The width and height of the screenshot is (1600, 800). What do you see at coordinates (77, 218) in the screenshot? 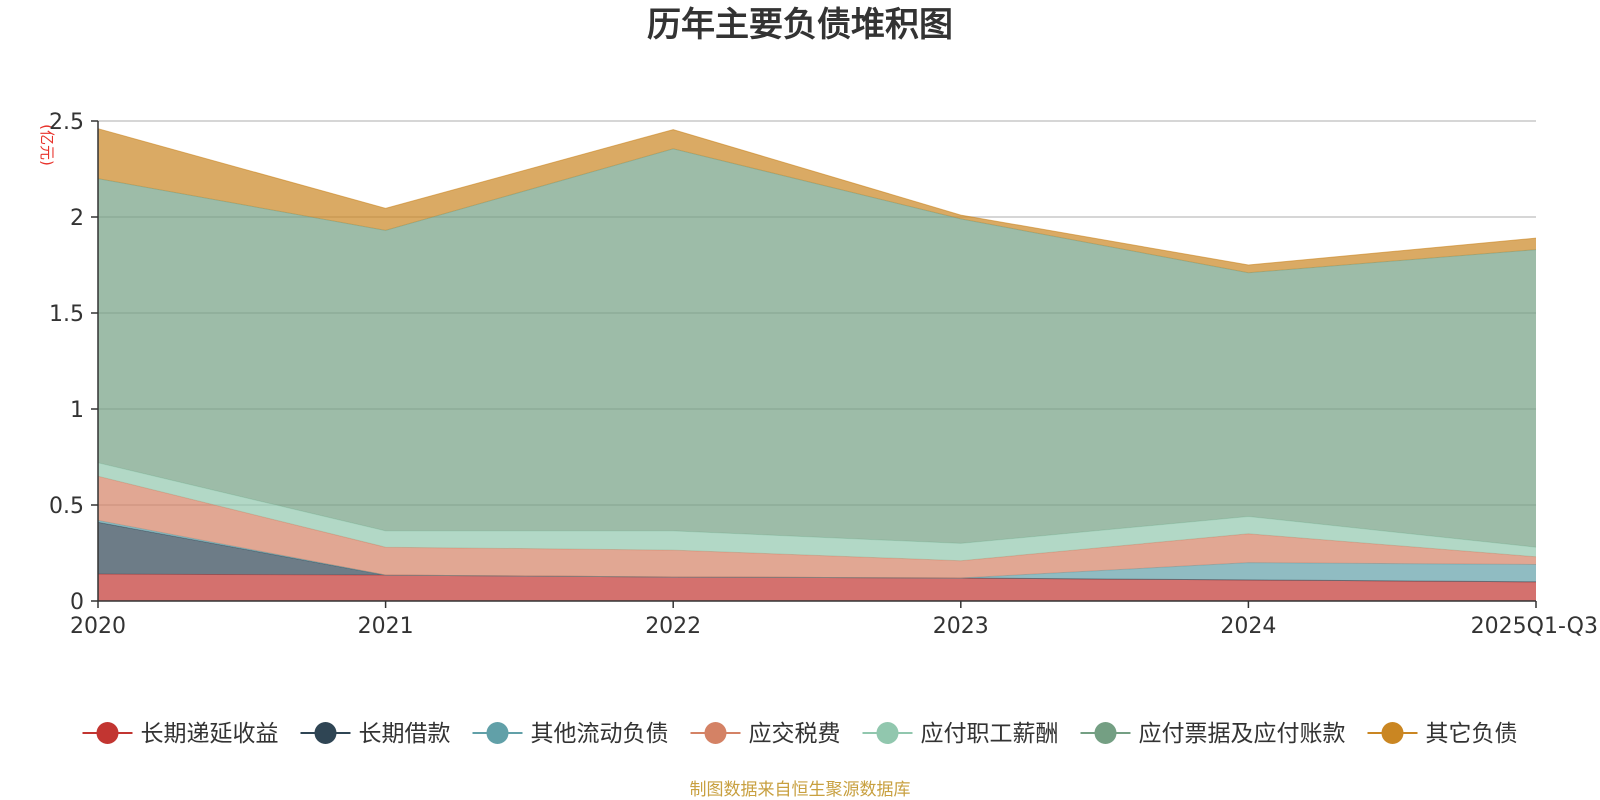
I see `y-tick-label: 2` at bounding box center [77, 218].